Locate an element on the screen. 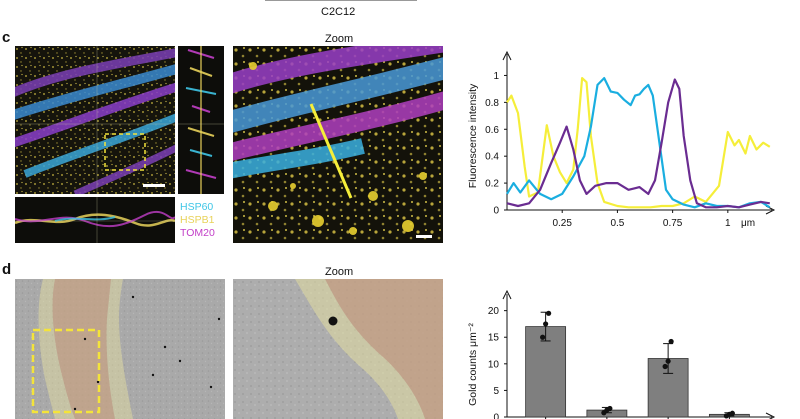 The width and height of the screenshot is (800, 419). scale-bar-zoom is located at coordinates (424, 236).